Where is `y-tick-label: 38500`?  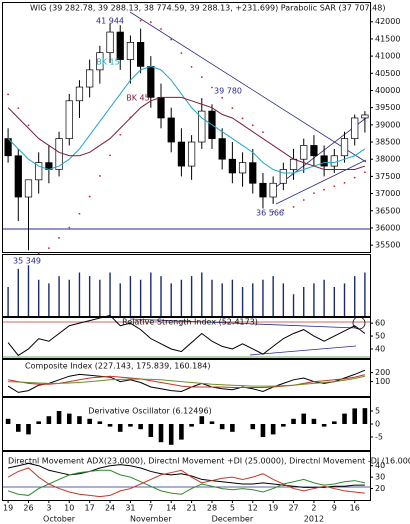
y-tick-label: 38500 is located at coordinates (387, 142).